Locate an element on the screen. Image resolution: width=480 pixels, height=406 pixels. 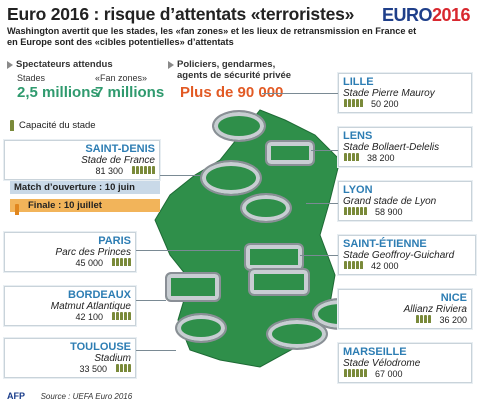
stadium-name: Stade de France is located at coordinates (118, 160).